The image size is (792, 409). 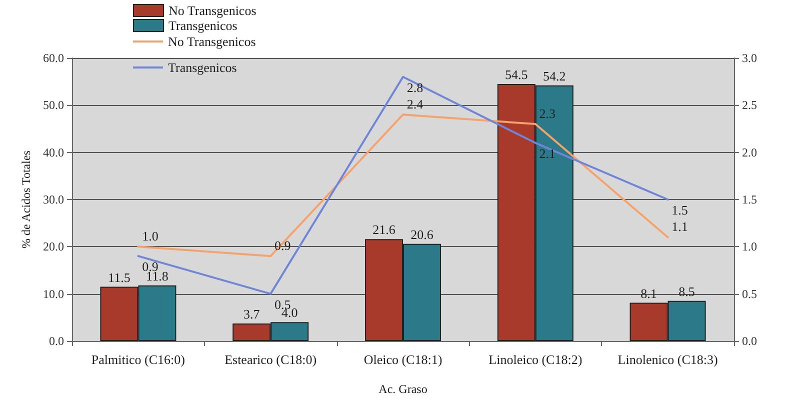 What do you see at coordinates (53, 58) in the screenshot?
I see `y-tick-label: 60.0` at bounding box center [53, 58].